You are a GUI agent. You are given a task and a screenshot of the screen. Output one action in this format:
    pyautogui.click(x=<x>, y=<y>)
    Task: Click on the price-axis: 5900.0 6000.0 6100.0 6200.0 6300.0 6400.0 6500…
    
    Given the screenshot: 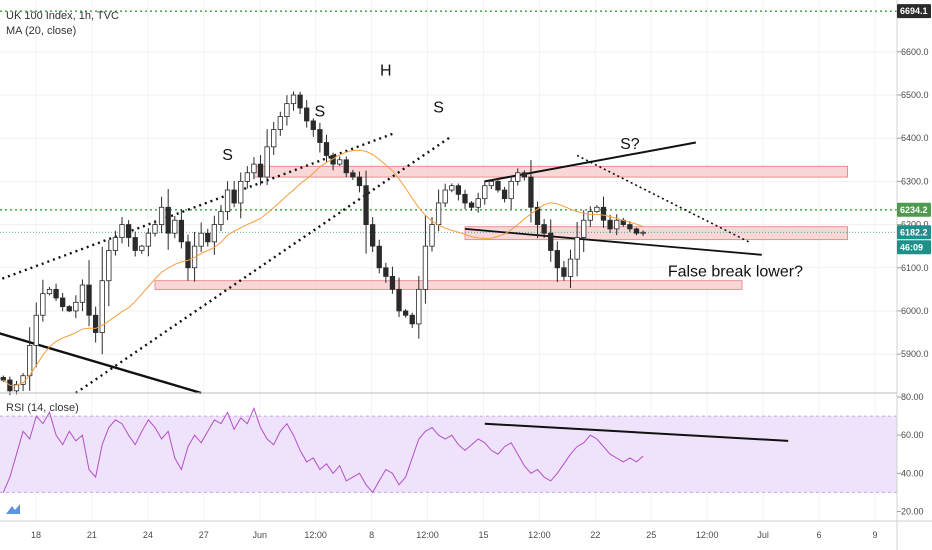 What is the action you would take?
    pyautogui.click(x=913, y=203)
    